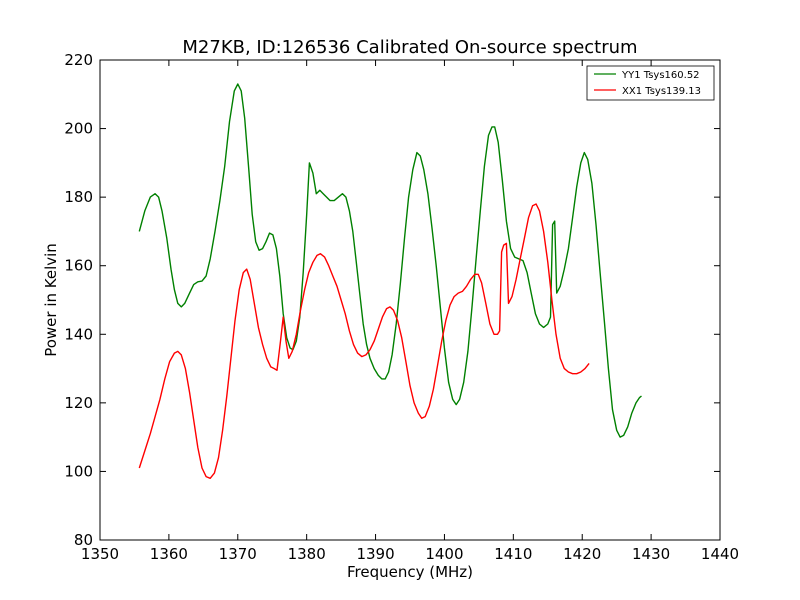 Image resolution: width=800 pixels, height=600 pixels. Describe the element at coordinates (78, 197) in the screenshot. I see `y-tick-label: 180` at that location.